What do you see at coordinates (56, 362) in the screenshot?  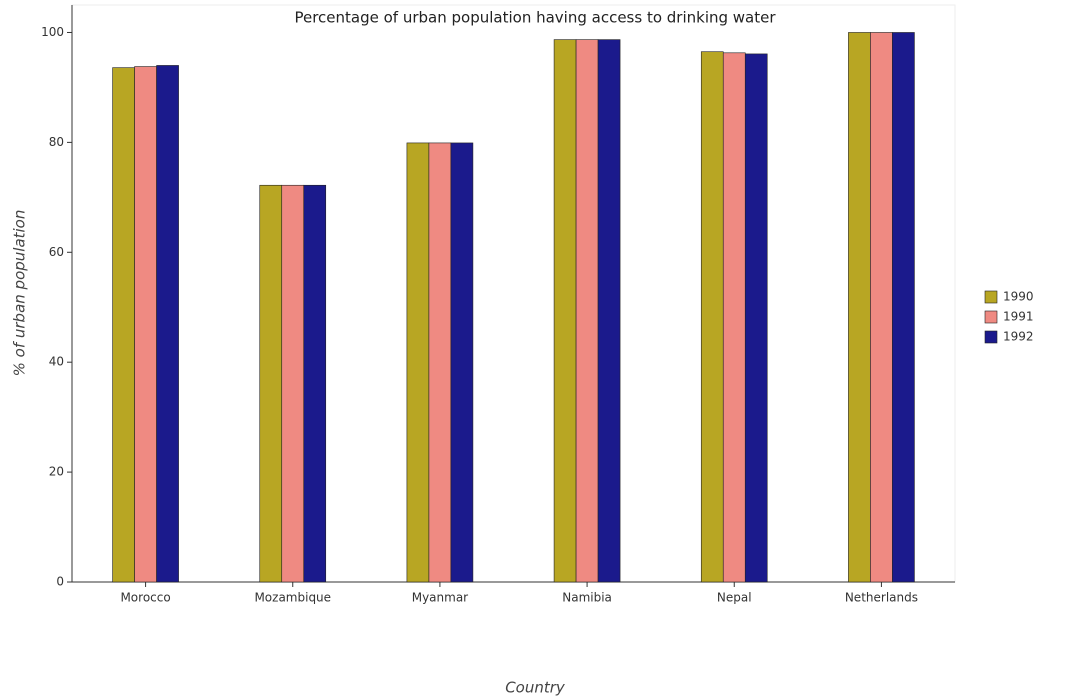 I see `y-tick-label: 40` at bounding box center [56, 362].